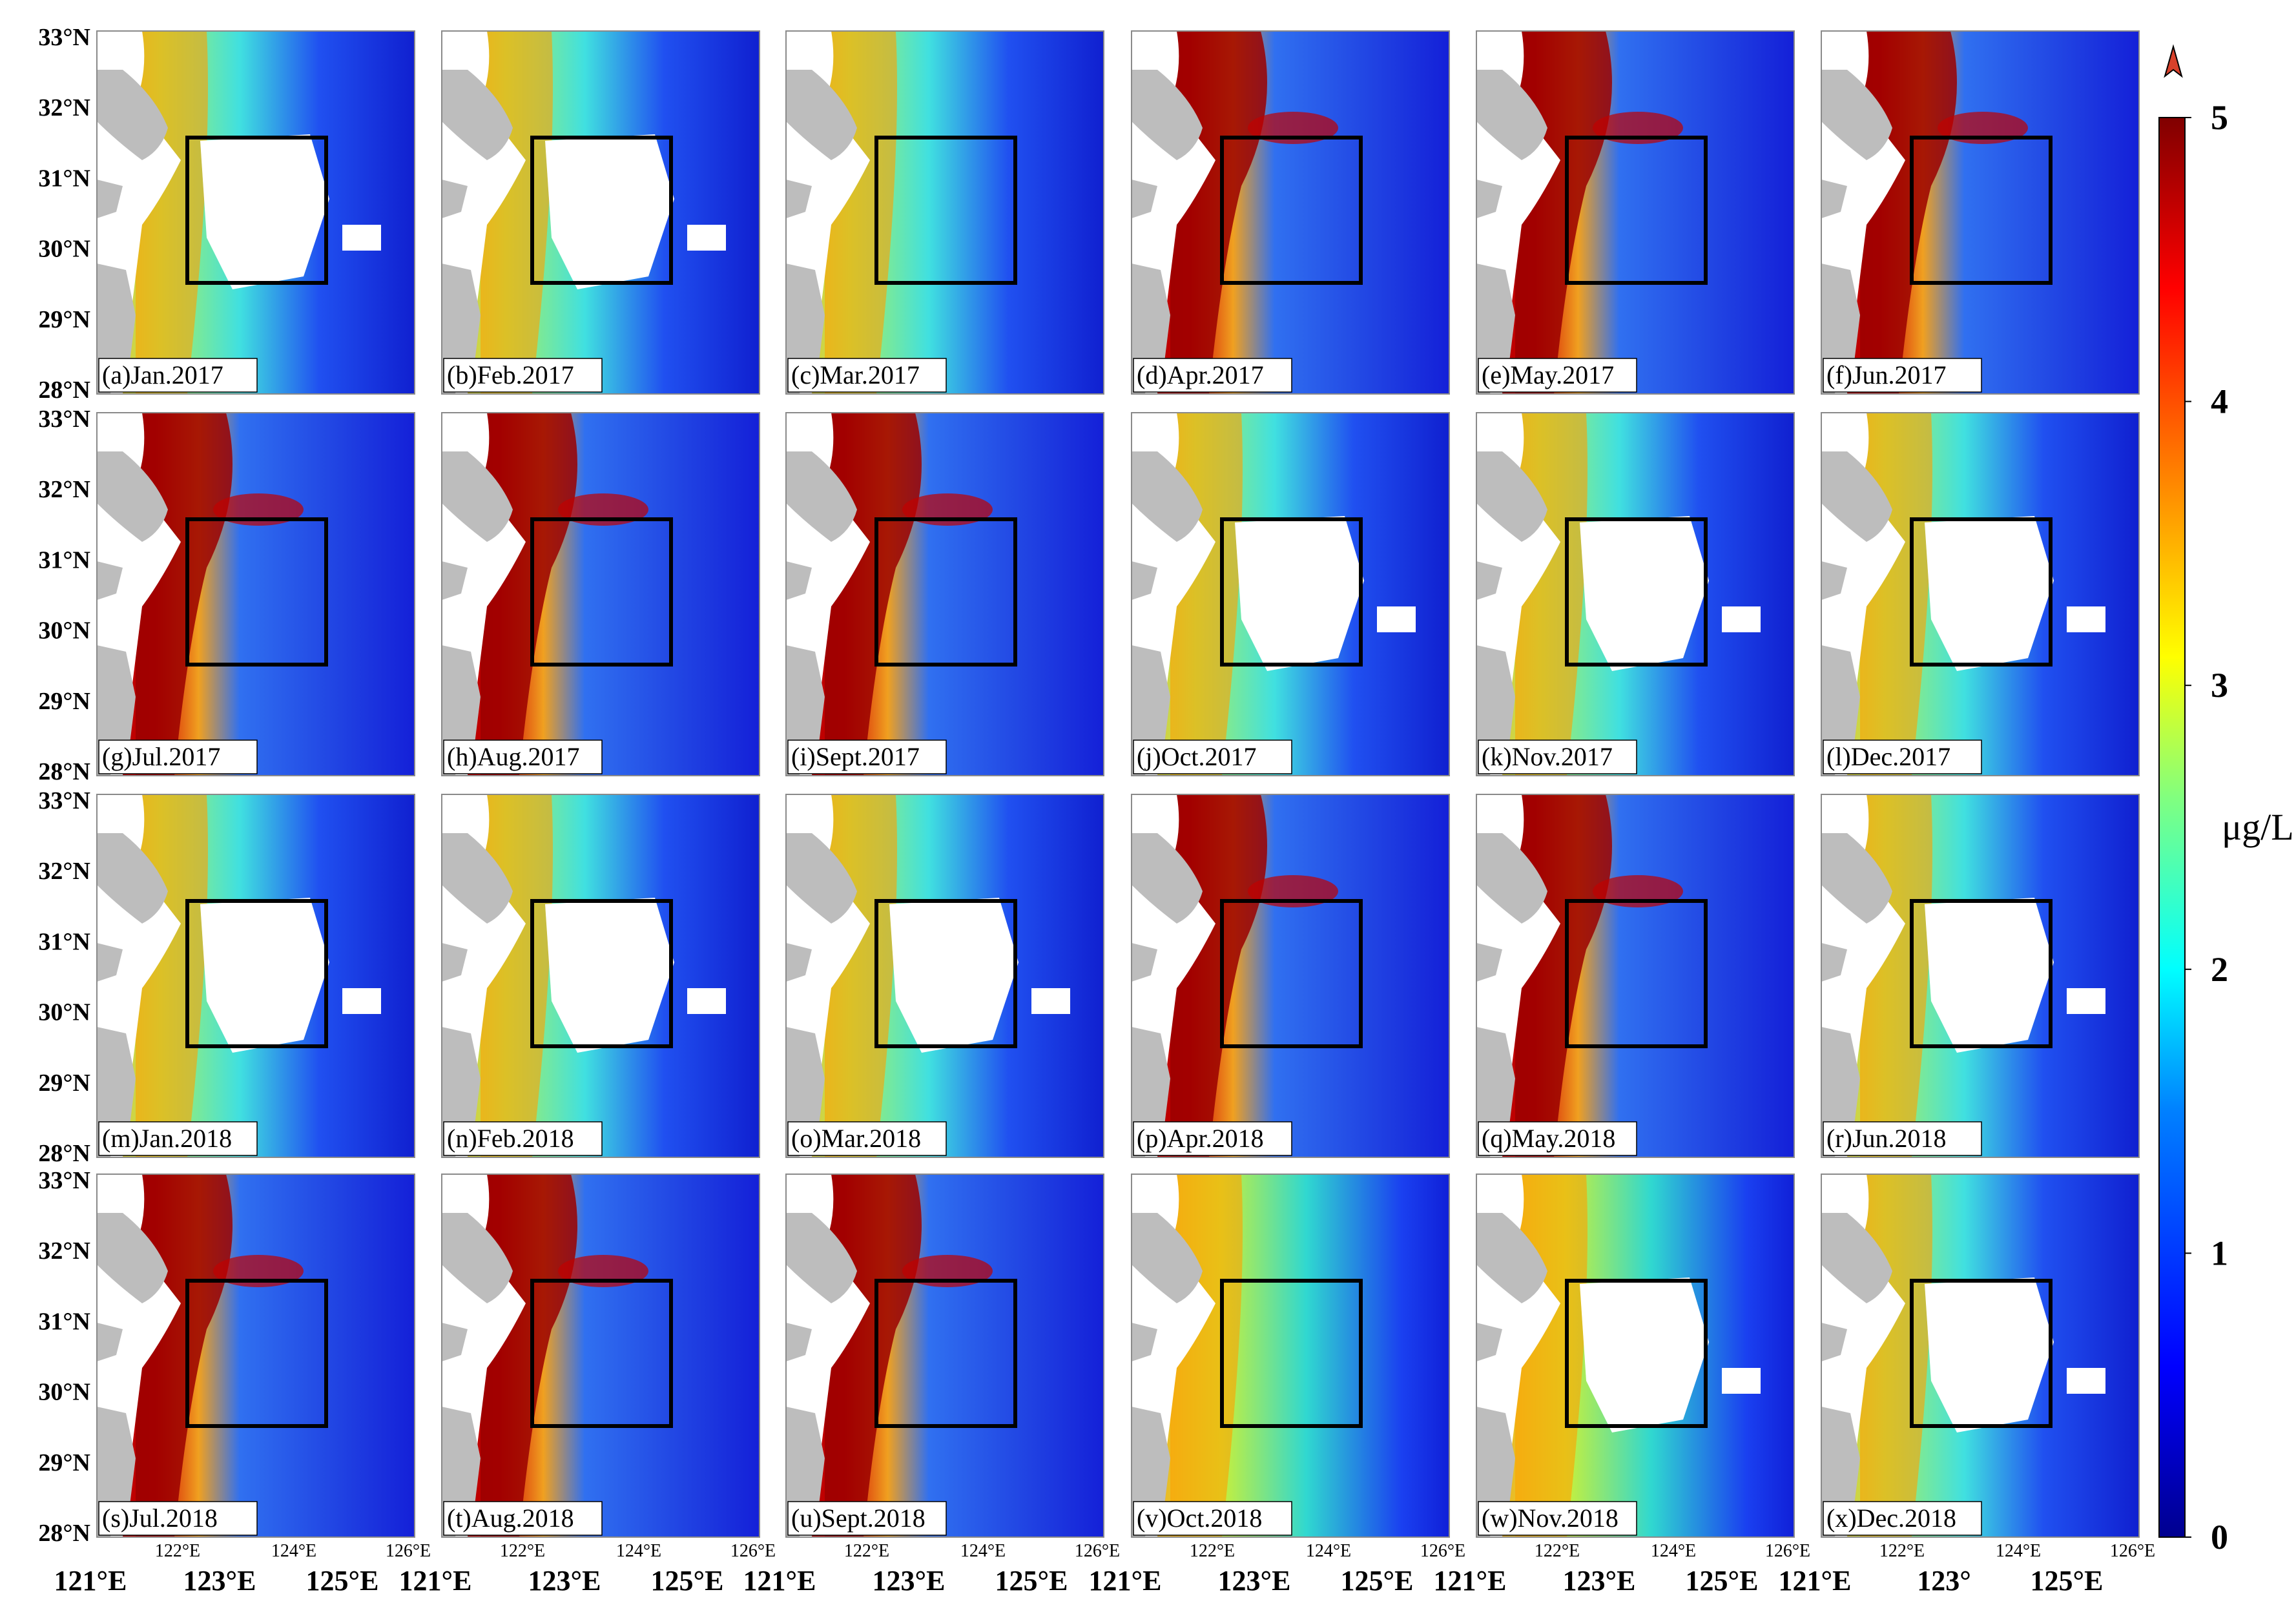 The height and width of the screenshot is (1603, 2296). What do you see at coordinates (510, 374) in the screenshot?
I see `panel-label: (b)Feb.2017` at bounding box center [510, 374].